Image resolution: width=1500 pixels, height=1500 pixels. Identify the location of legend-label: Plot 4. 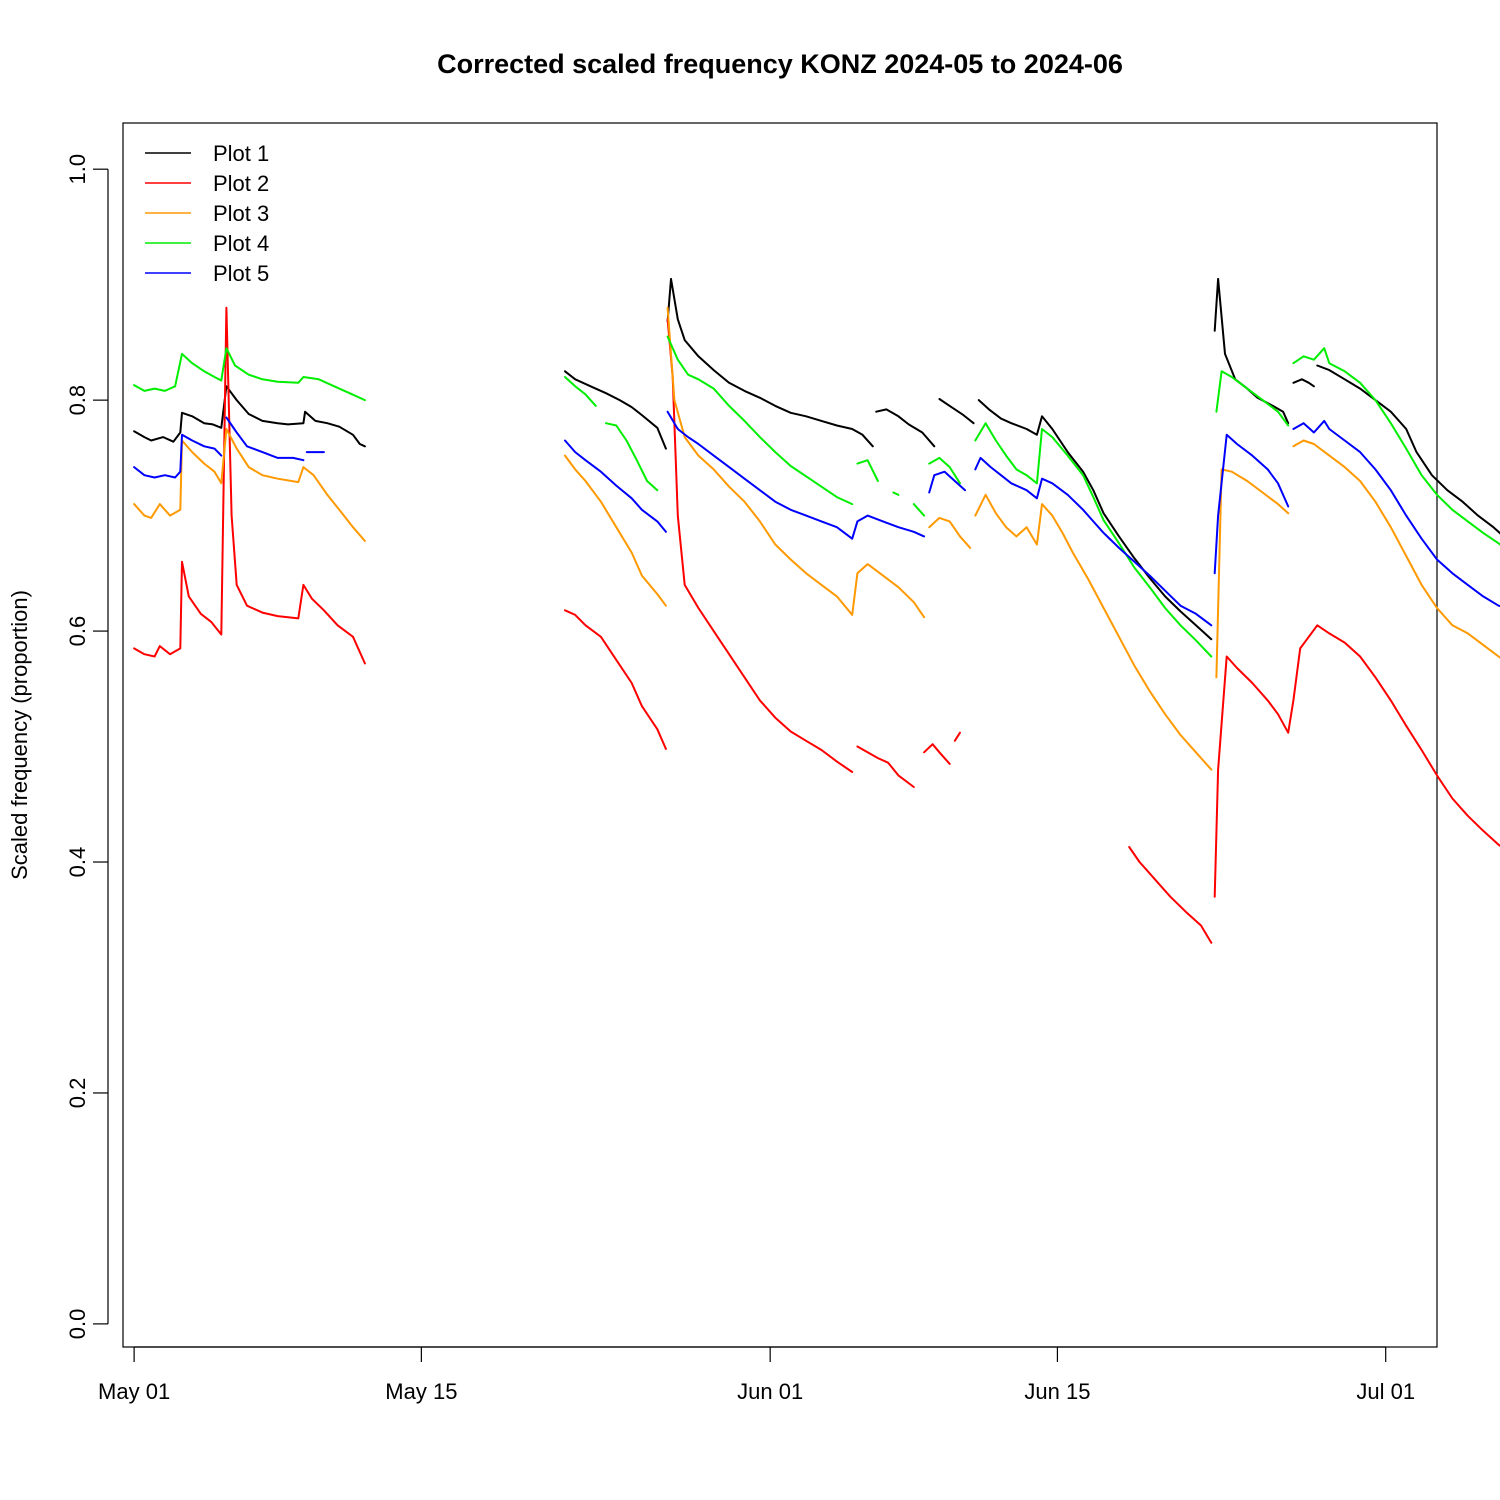
(241, 243).